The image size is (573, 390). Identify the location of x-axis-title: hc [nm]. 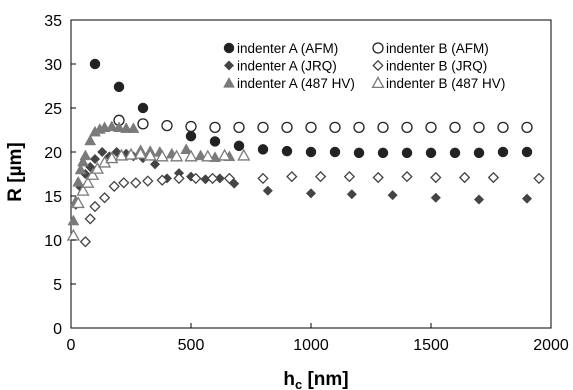
(315, 379).